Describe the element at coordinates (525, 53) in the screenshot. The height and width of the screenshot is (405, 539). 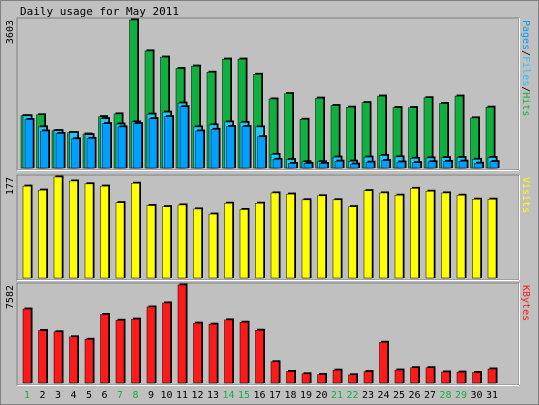
I see `panel-hits-files-pages-legend-part-1: /` at that location.